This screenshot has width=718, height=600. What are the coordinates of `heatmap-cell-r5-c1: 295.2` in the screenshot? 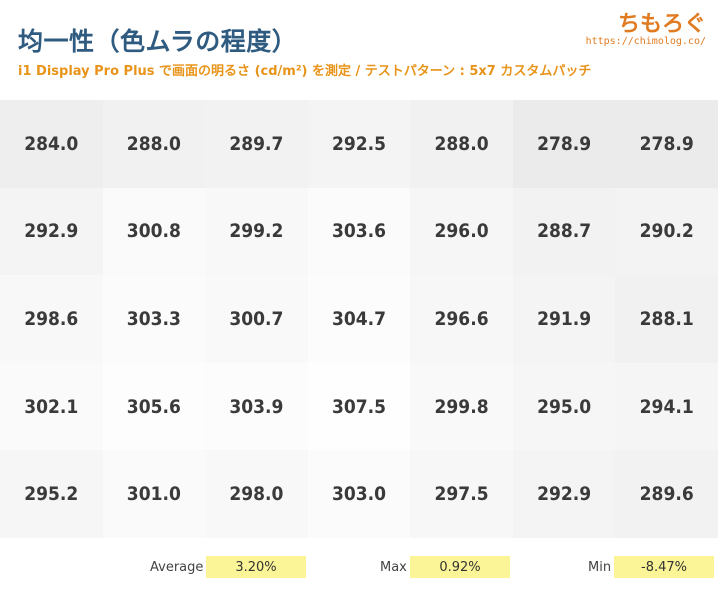 It's located at (51, 494).